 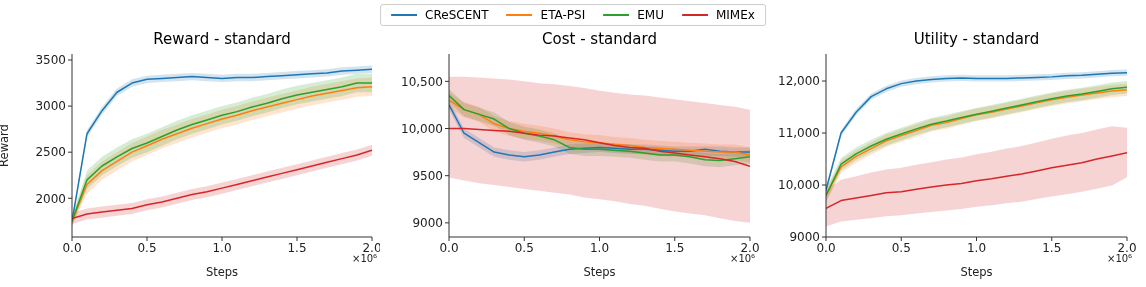 I want to click on y-tick-label: 10,500, so click(x=422, y=81).